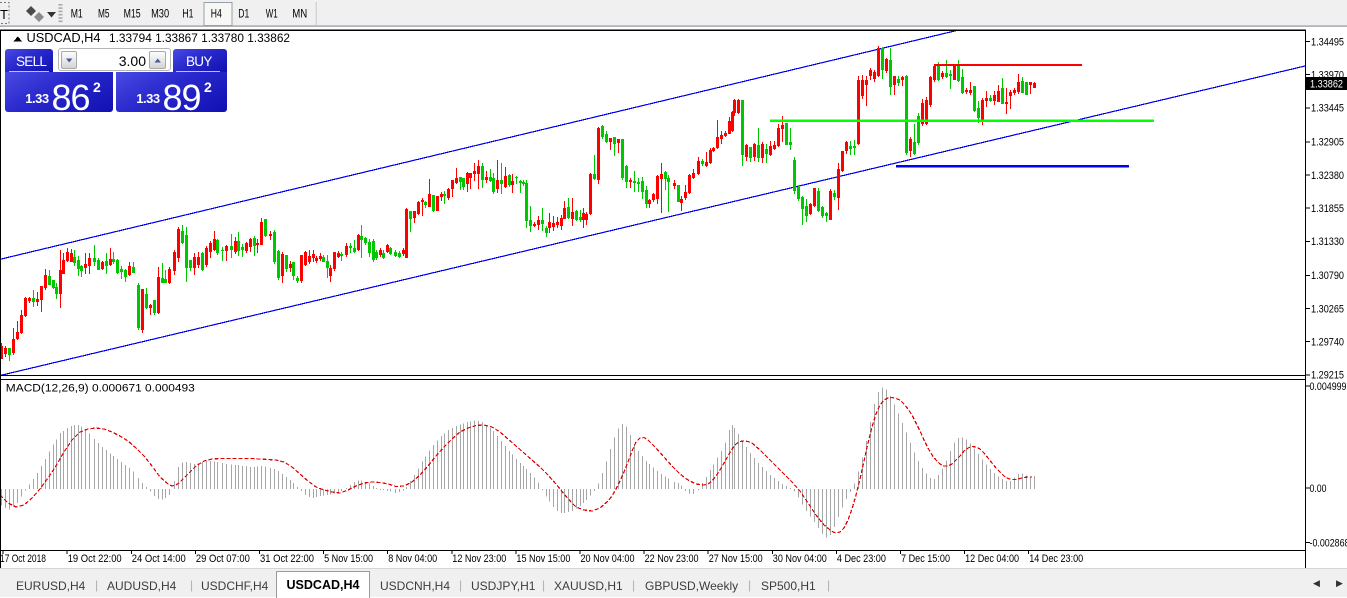 The width and height of the screenshot is (1347, 598). Describe the element at coordinates (243, 14) in the screenshot. I see `svg-text: D1` at that location.